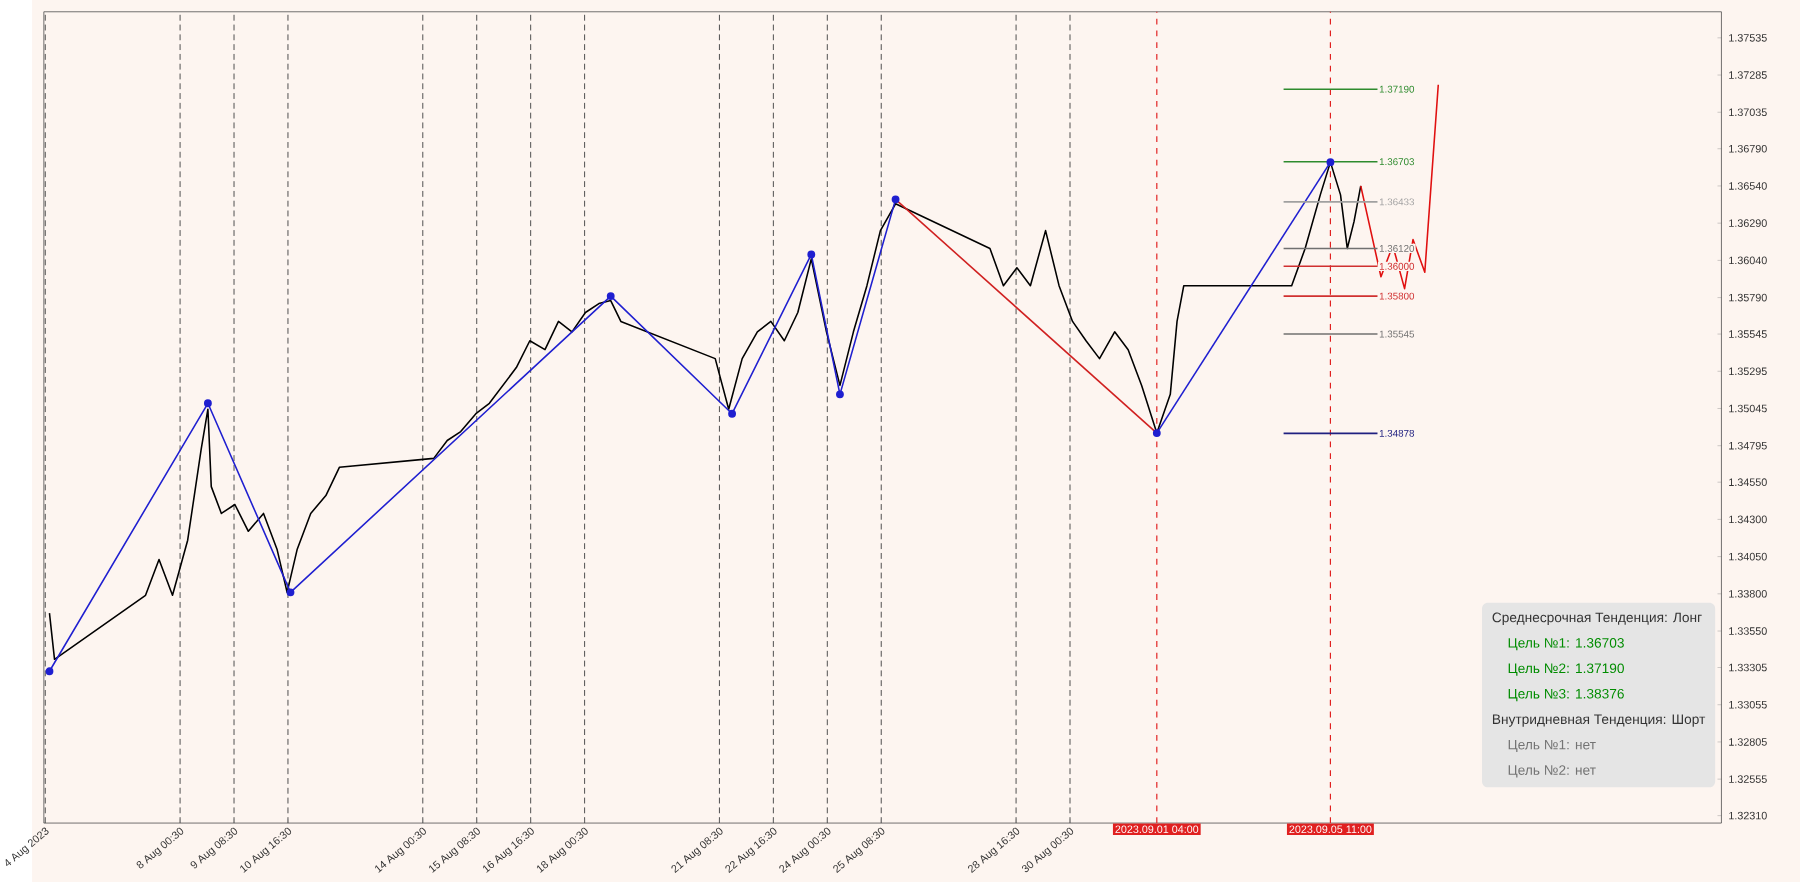  I want to click on line-series, so click(1399, 186).